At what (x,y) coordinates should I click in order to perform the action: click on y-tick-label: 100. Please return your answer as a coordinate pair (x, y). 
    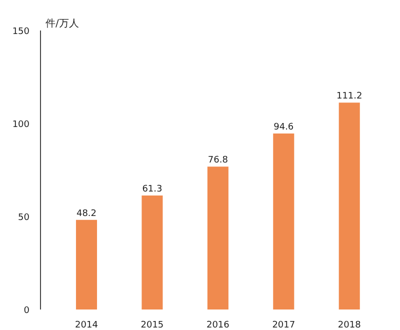
    Looking at the image, I should click on (21, 125).